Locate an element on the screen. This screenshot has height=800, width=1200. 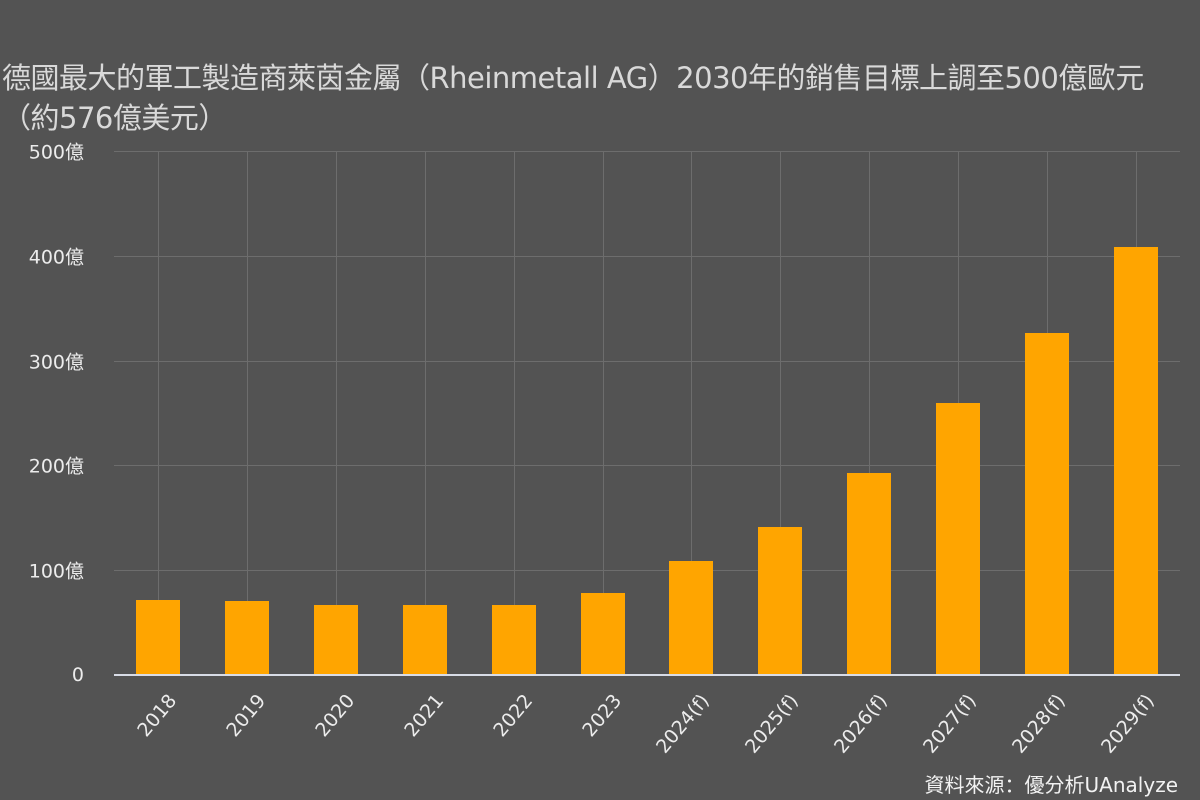
y-axis-tick-label: 200億 is located at coordinates (56, 466).